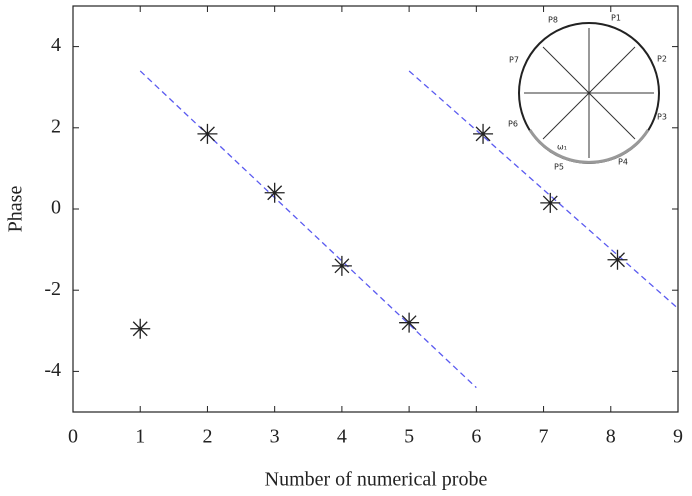 Image resolution: width=692 pixels, height=496 pixels. Describe the element at coordinates (342, 437) in the screenshot. I see `x-tick-label: 4` at that location.